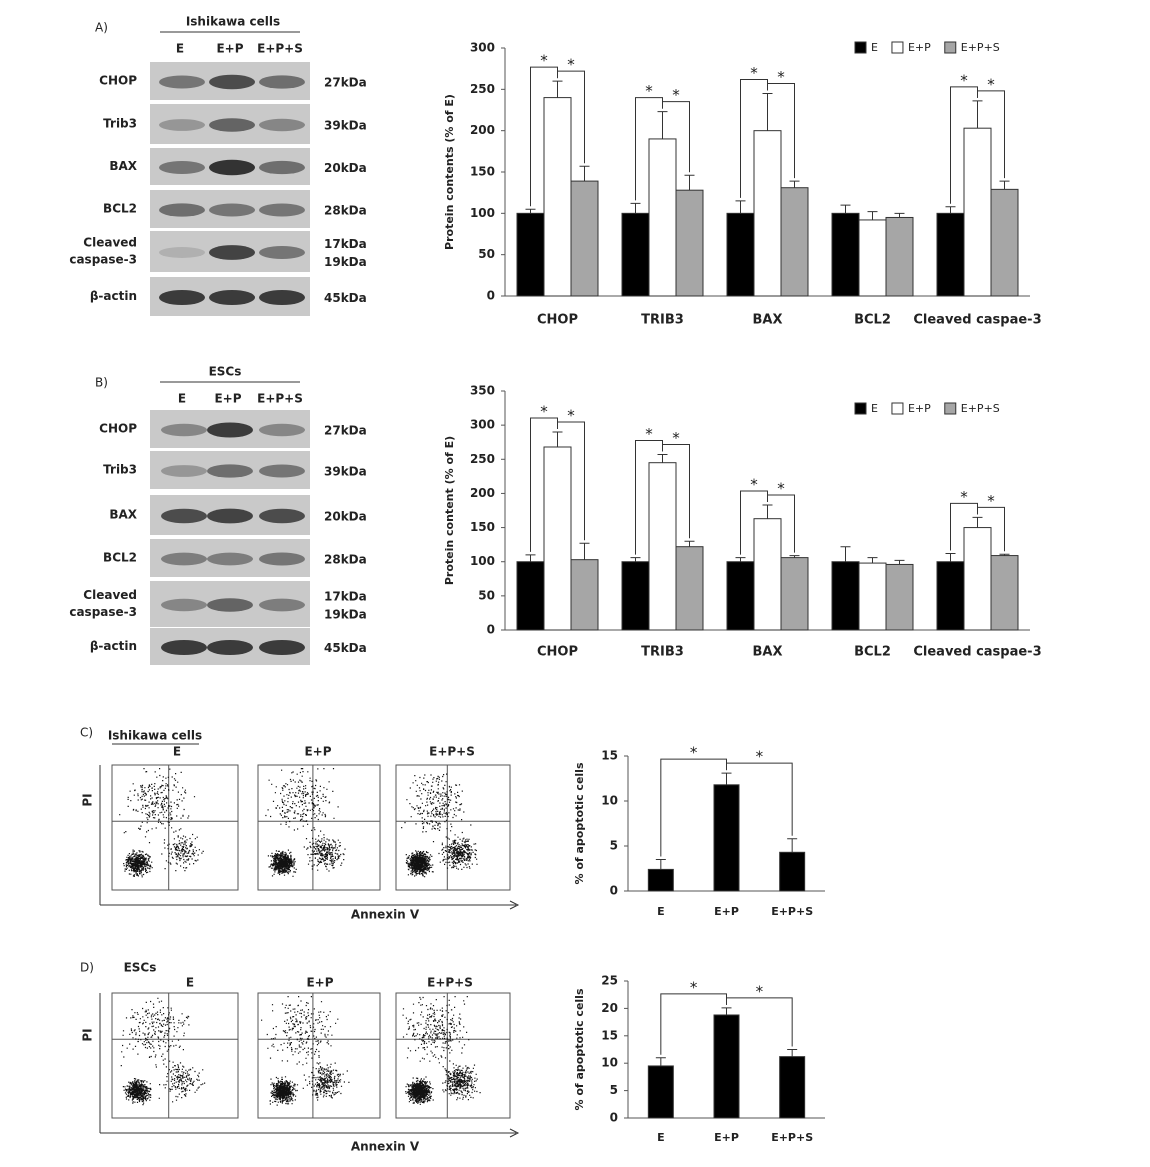 This screenshot has height=1167, width=1150. What do you see at coordinates (441, 1050) in the screenshot?
I see `flow-dots` at bounding box center [441, 1050].